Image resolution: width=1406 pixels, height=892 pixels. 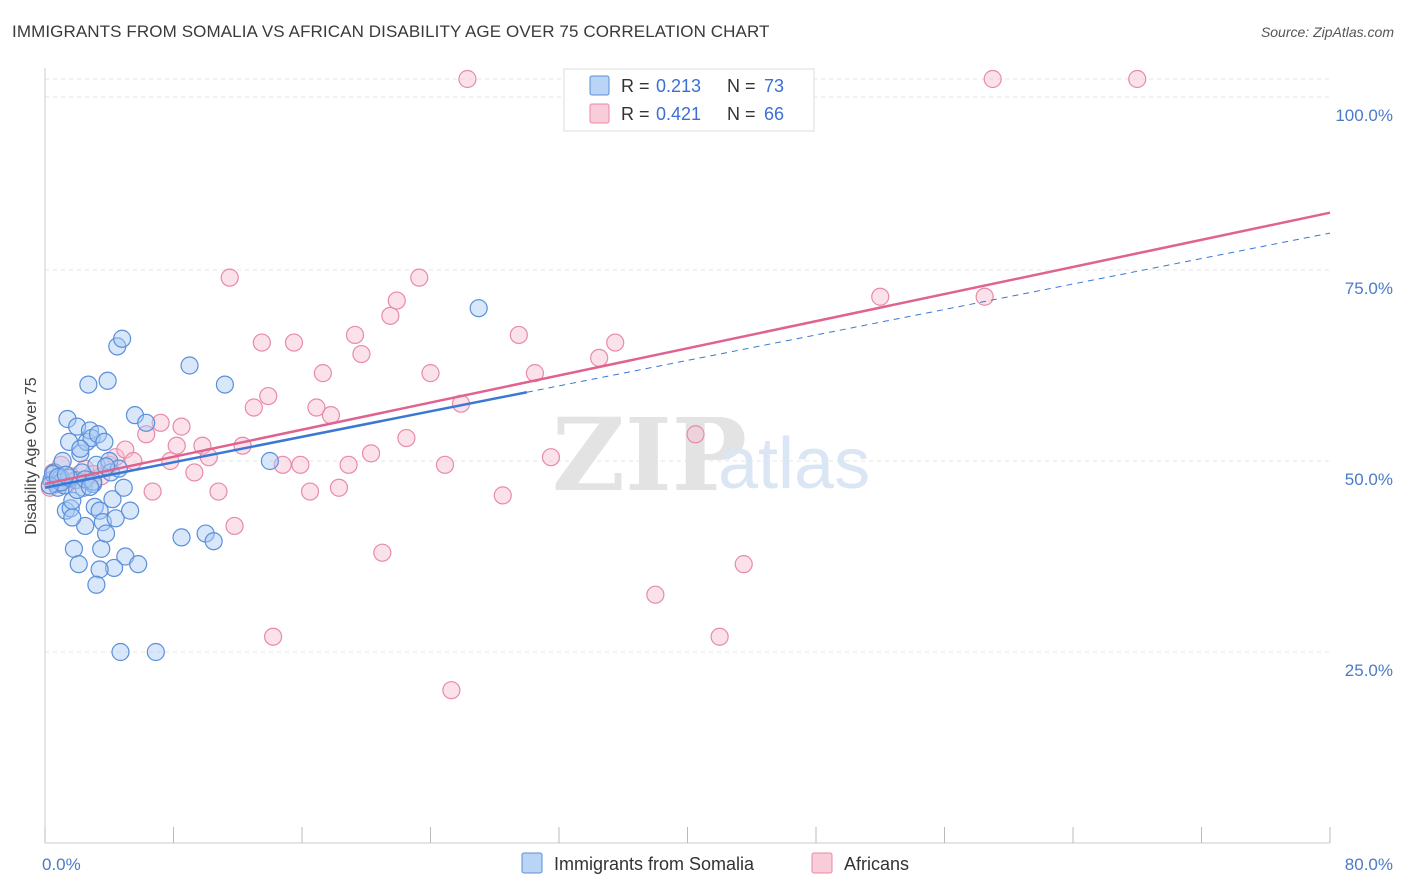 I want to click on bottom-legend-label-africans: Africans, so click(x=876, y=864).